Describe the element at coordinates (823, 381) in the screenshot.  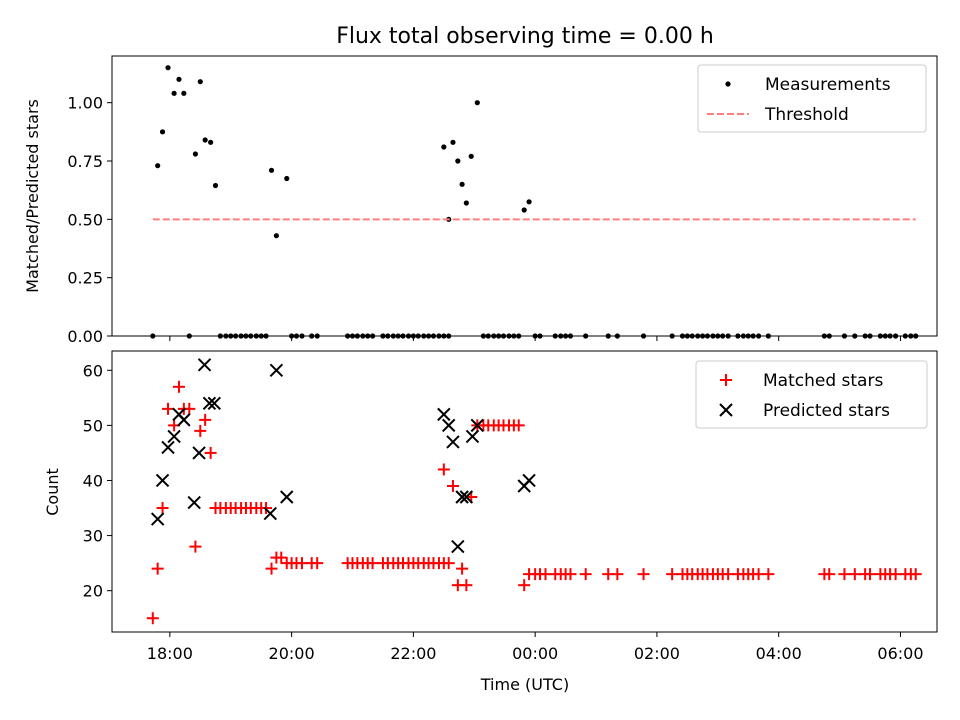
I see `legend-matched-label: Matched stars` at that location.